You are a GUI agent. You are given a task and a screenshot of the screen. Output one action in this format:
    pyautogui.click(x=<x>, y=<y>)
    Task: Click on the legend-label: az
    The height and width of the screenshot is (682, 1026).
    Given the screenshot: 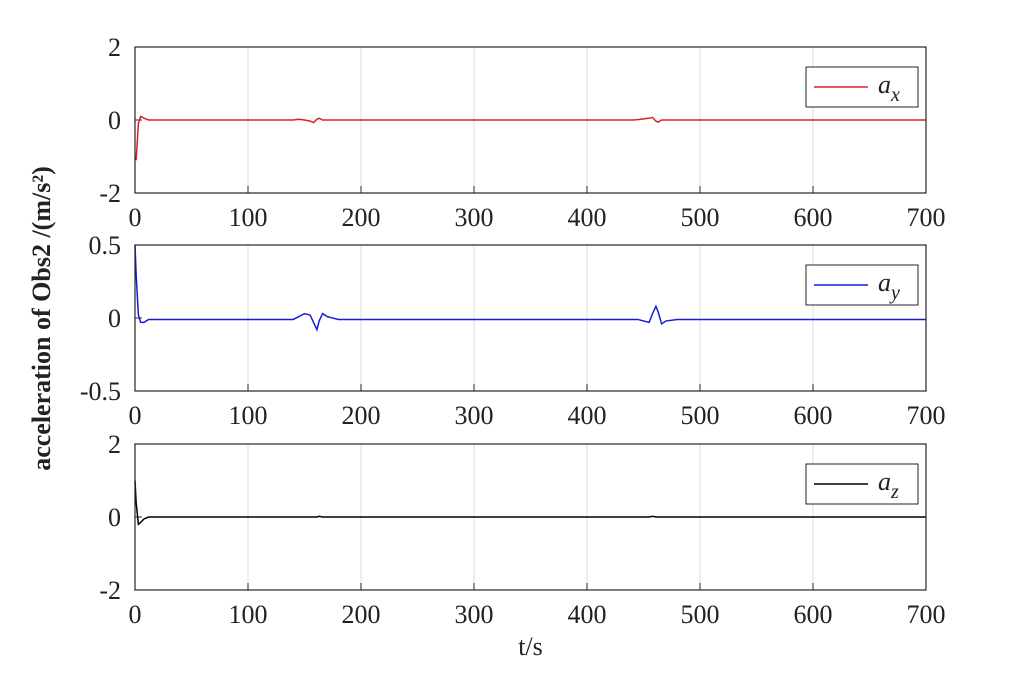 What is the action you would take?
    pyautogui.click(x=888, y=485)
    